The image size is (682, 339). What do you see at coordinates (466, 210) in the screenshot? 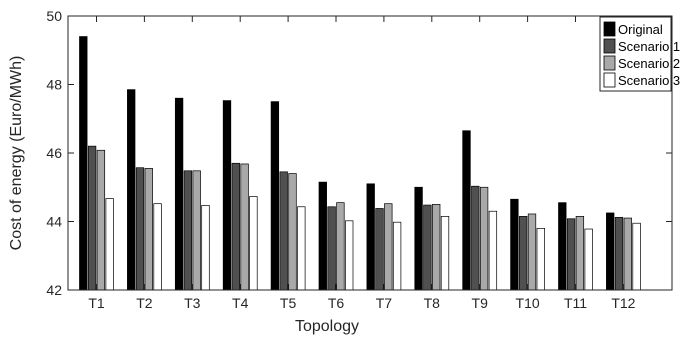
I see `bar-t9-original` at bounding box center [466, 210].